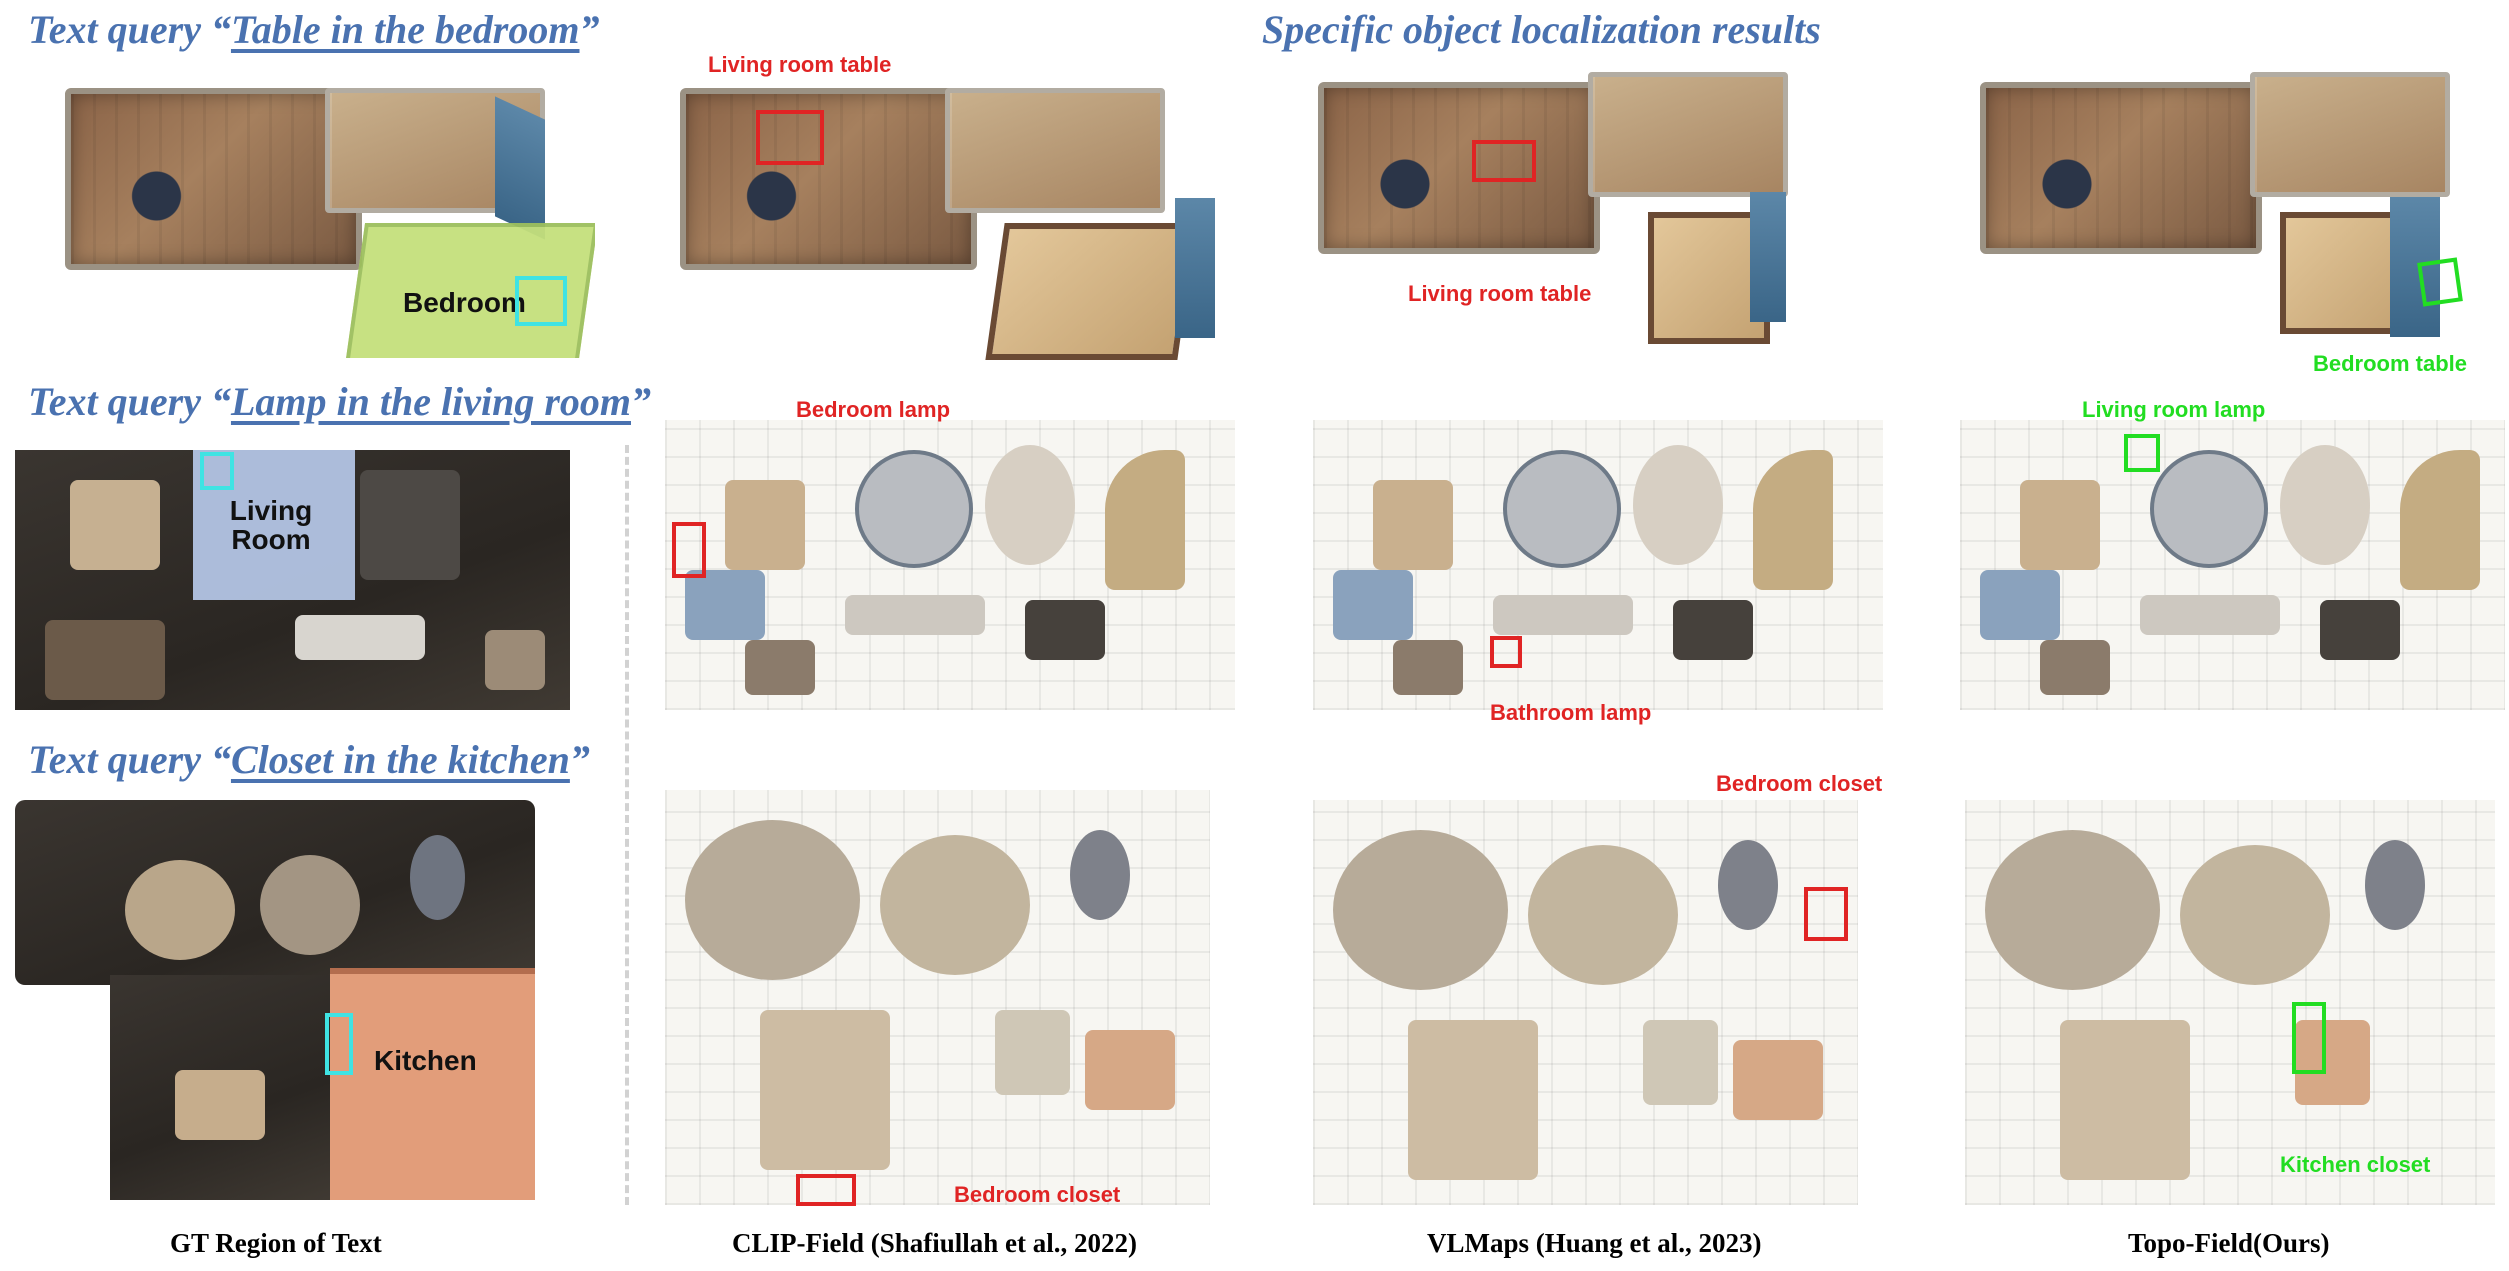  Describe the element at coordinates (937, 997) in the screenshot. I see `clip-scene-row3` at that location.